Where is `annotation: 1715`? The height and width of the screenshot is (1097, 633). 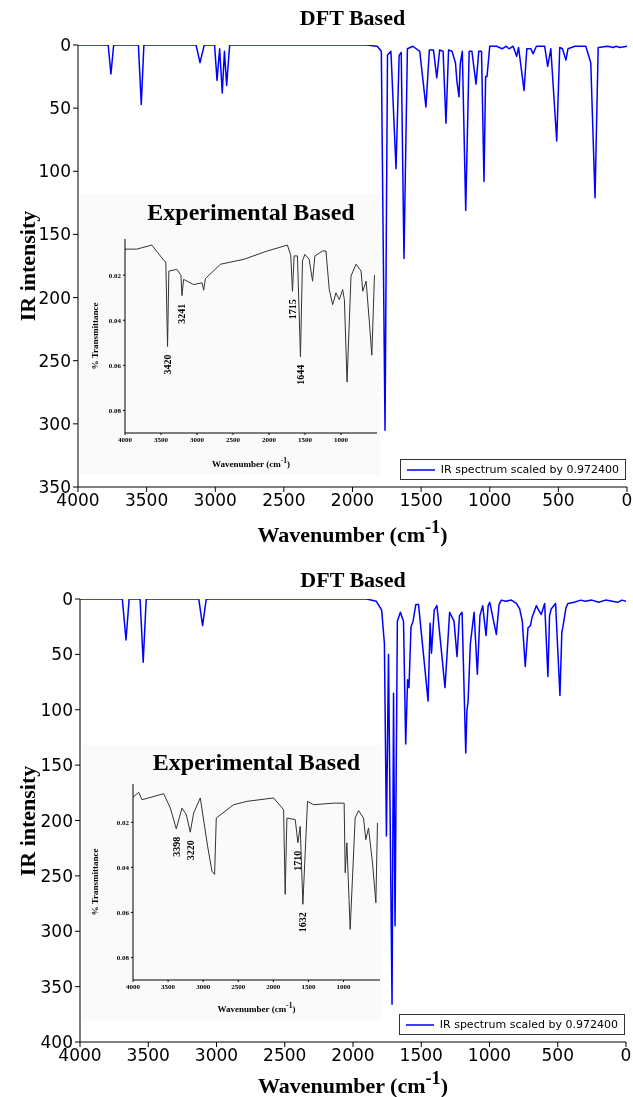
annotation: 1715 is located at coordinates (292, 309).